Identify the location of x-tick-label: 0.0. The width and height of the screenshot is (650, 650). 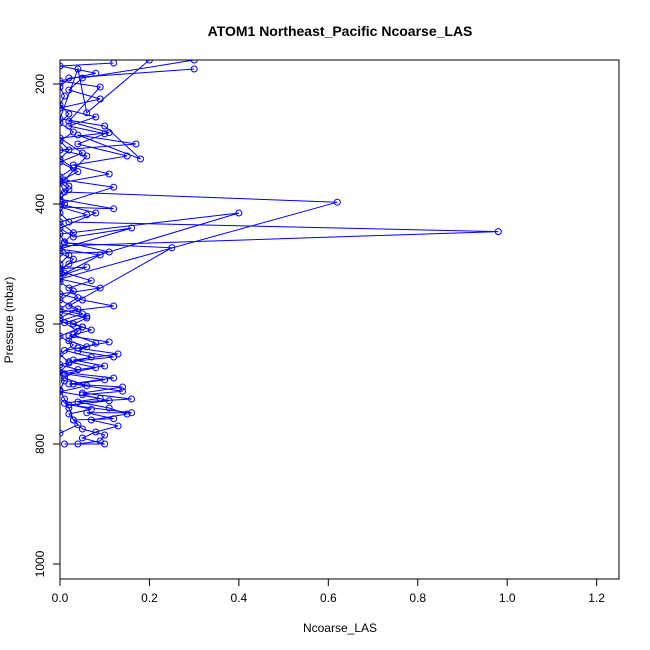
(60, 598).